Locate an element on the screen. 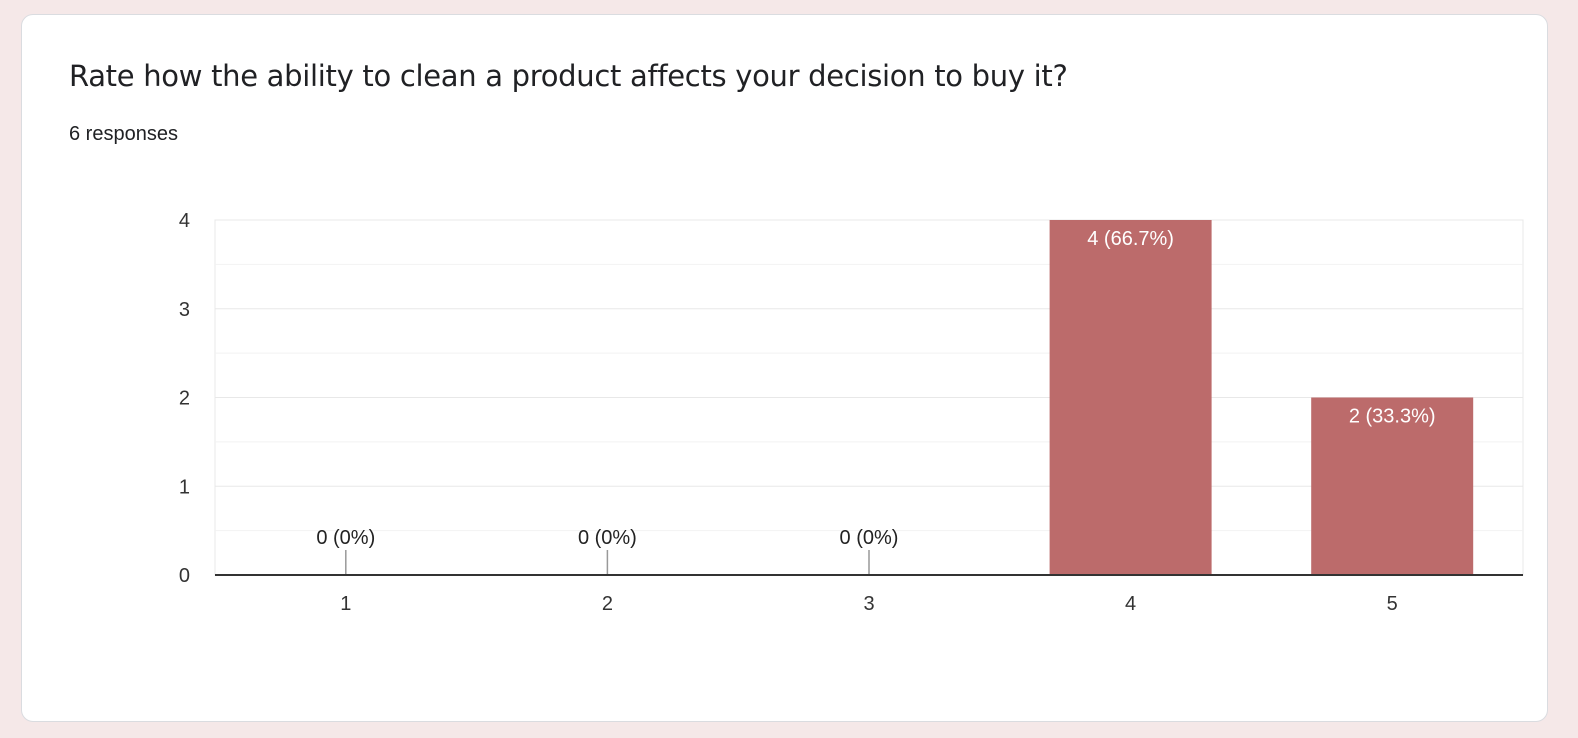 This screenshot has height=738, width=1578. response-count: 6 responses is located at coordinates (123, 134).